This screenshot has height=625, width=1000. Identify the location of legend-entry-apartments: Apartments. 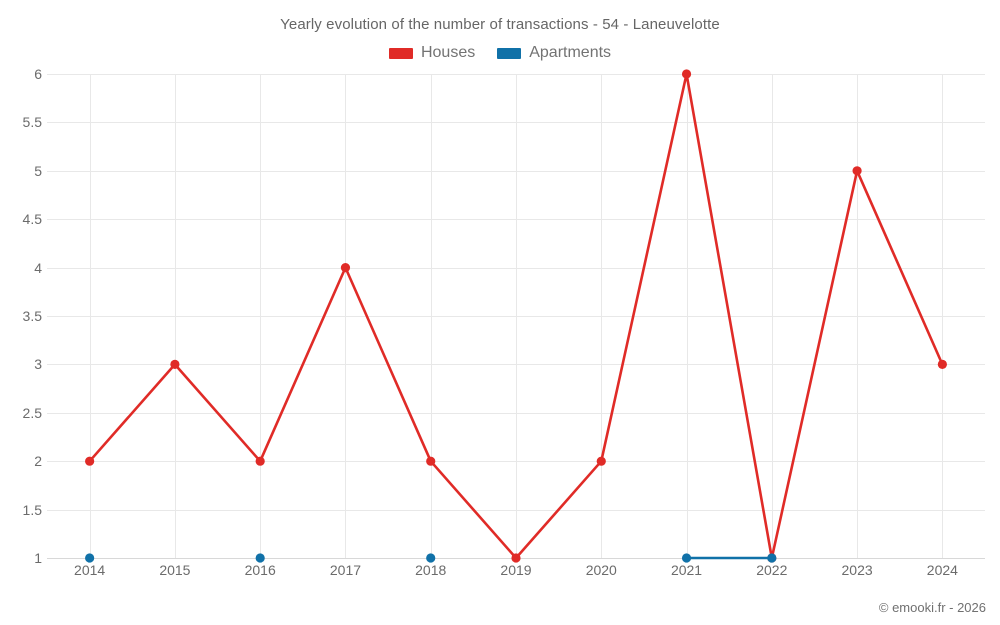
(554, 53).